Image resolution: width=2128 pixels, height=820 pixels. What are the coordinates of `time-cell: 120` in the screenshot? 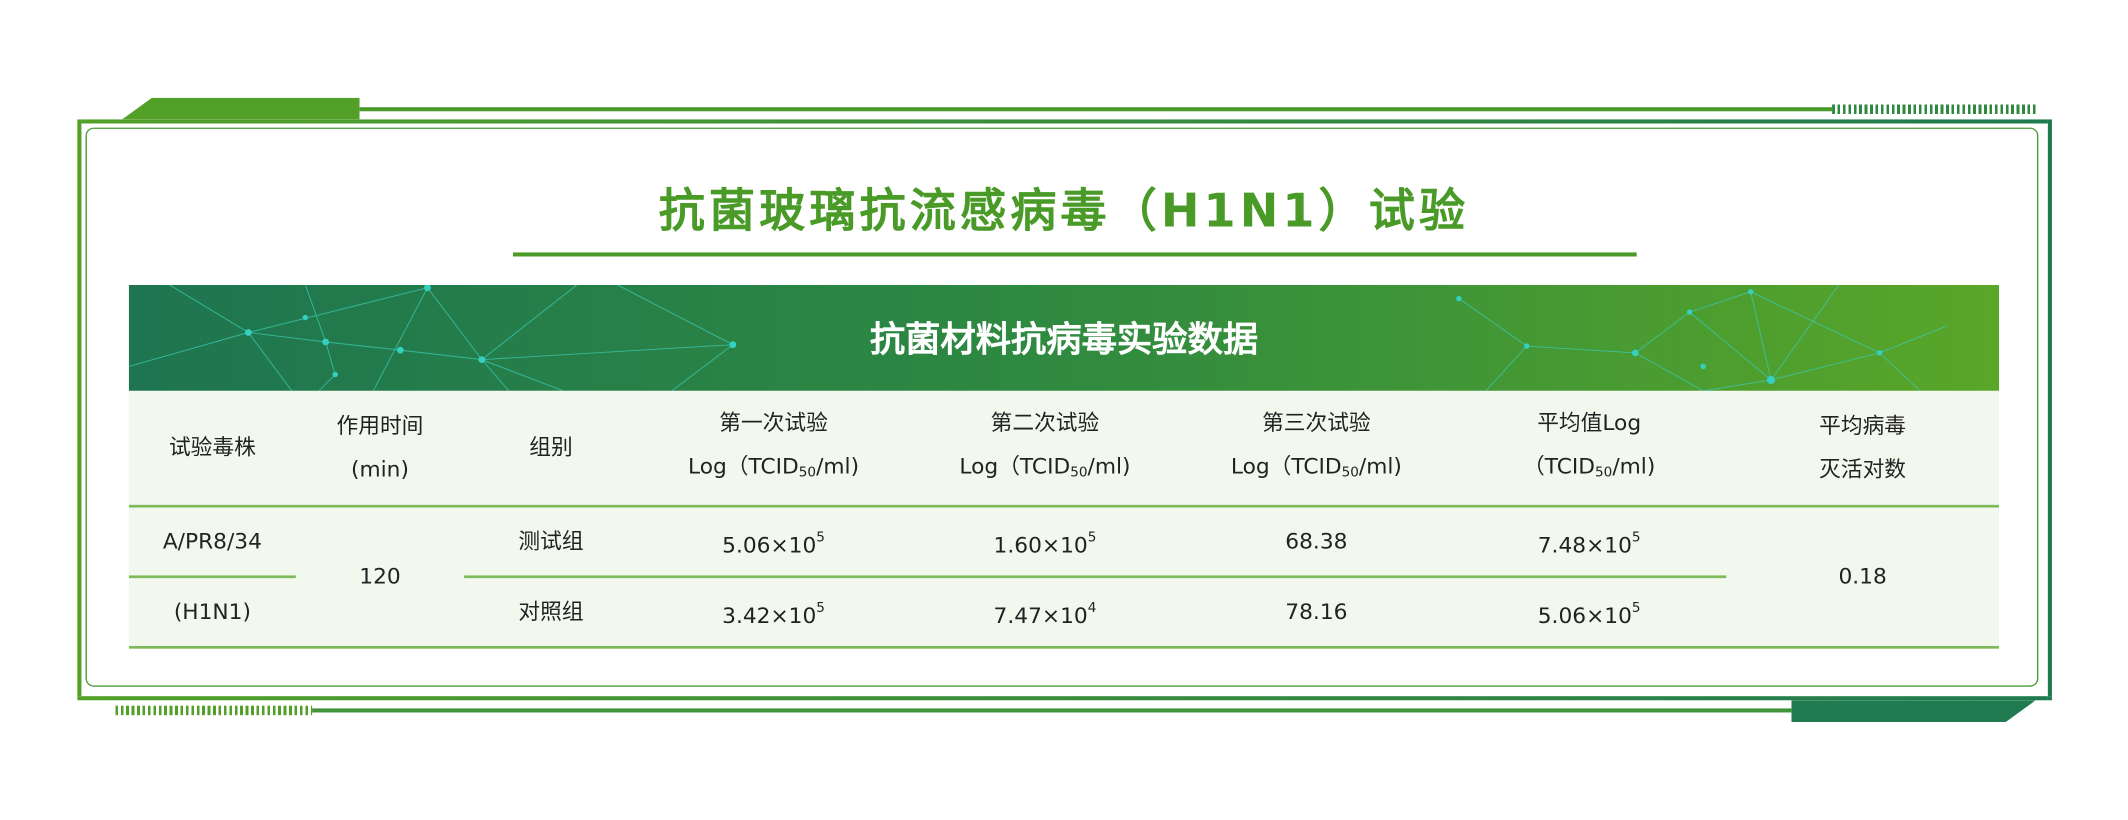 It's located at (380, 577).